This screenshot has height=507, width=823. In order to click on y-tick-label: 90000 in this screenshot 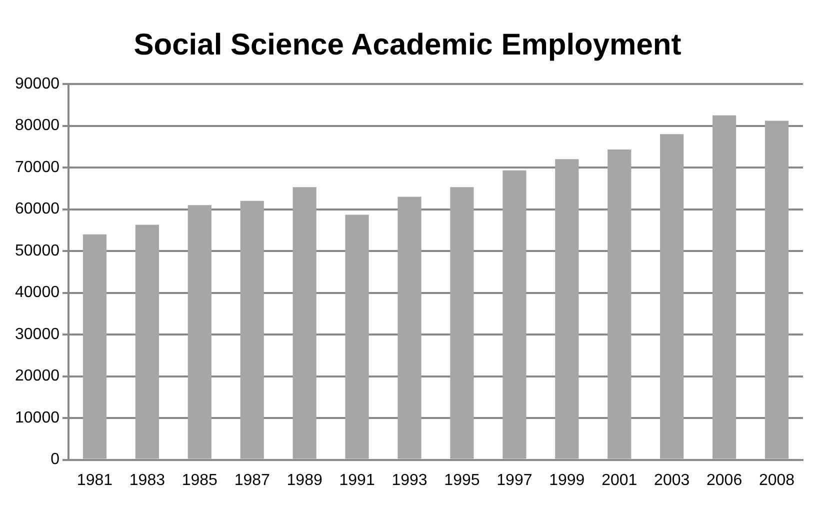, I will do `click(37, 83)`.